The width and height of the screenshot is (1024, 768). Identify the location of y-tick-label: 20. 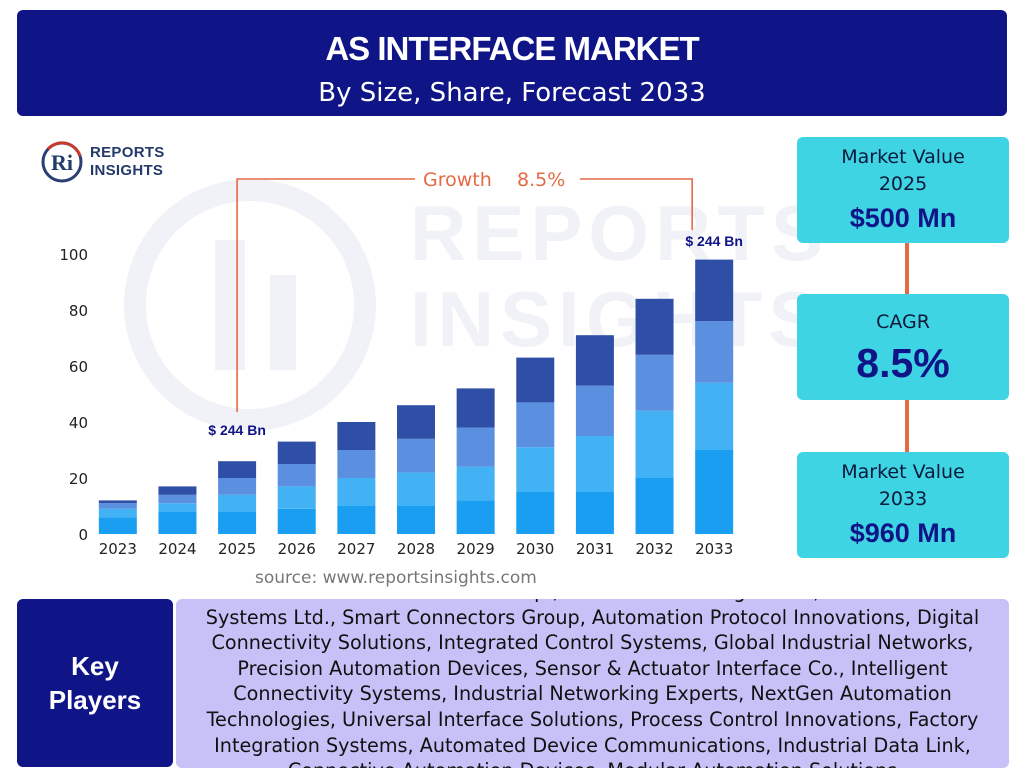
(78, 479).